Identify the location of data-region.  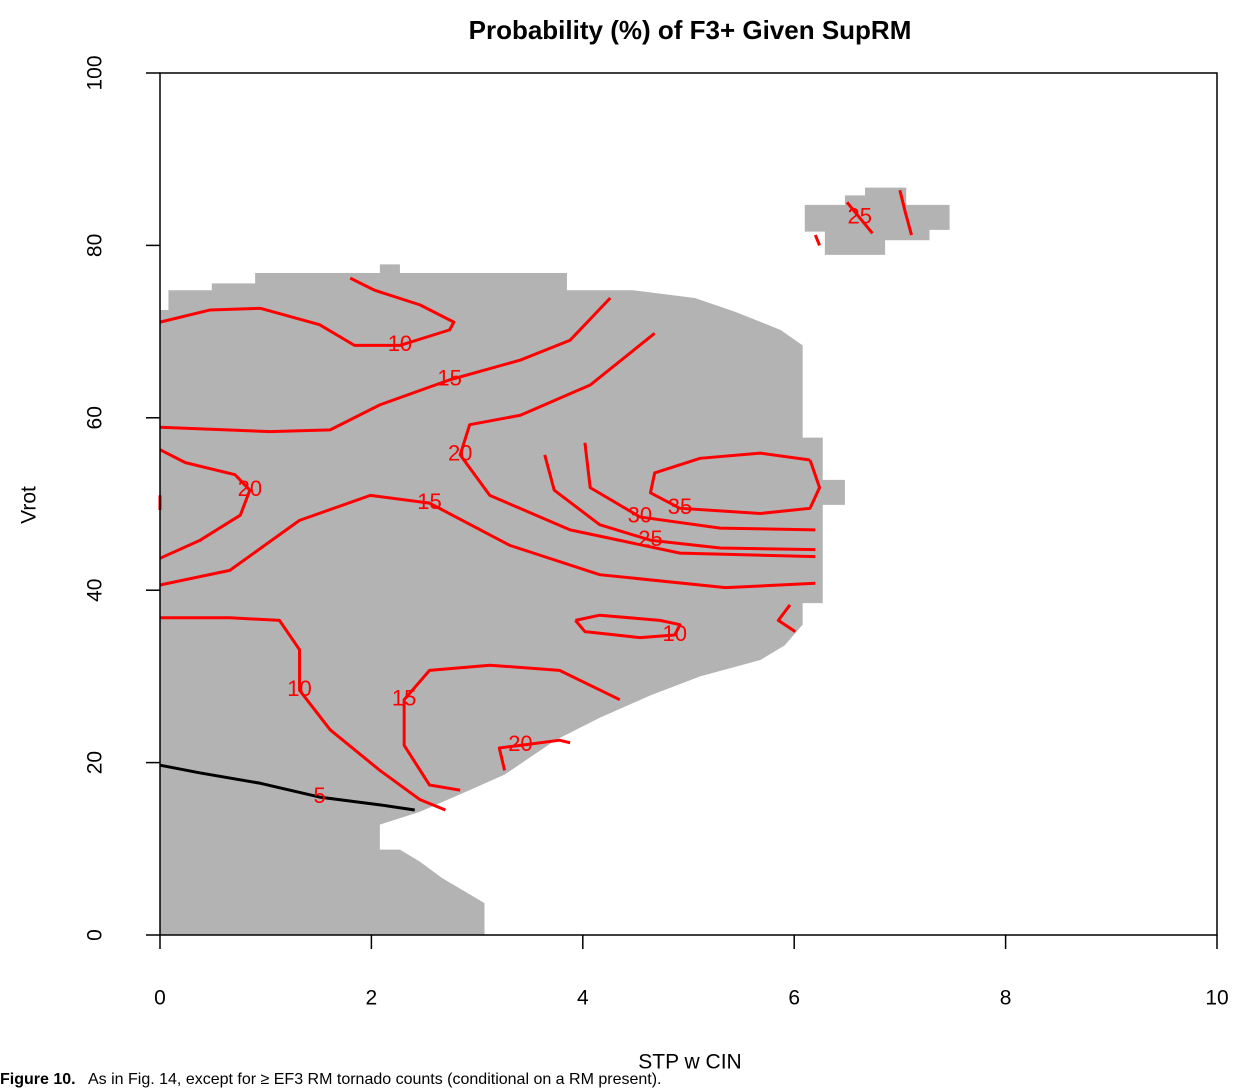
(877, 221).